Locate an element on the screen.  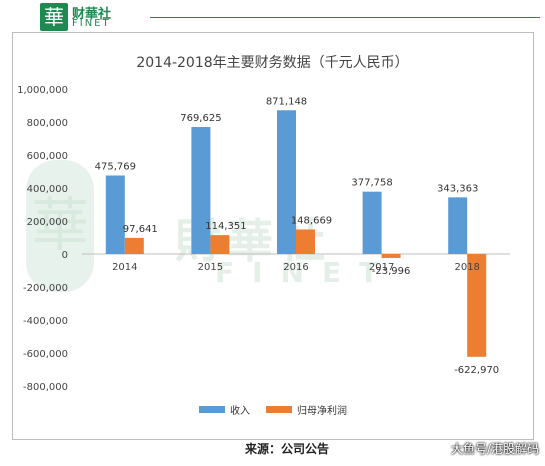
revenue-data-label: 871,148 is located at coordinates (286, 101).